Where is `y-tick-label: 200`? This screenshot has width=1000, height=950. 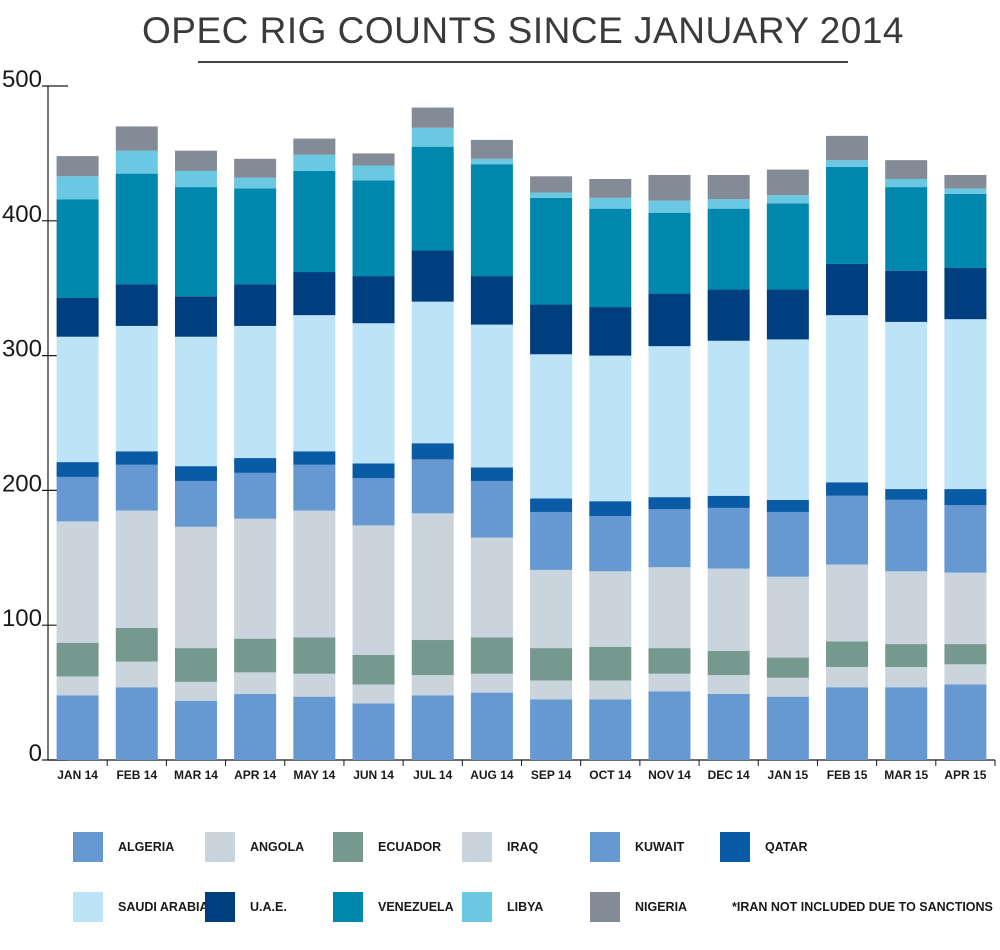
y-tick-label: 200 is located at coordinates (22, 483).